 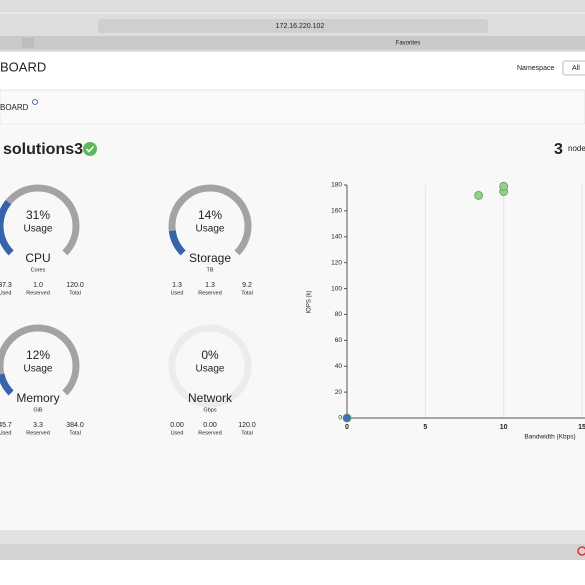 I want to click on y-tick-label: 100, so click(x=336, y=288).